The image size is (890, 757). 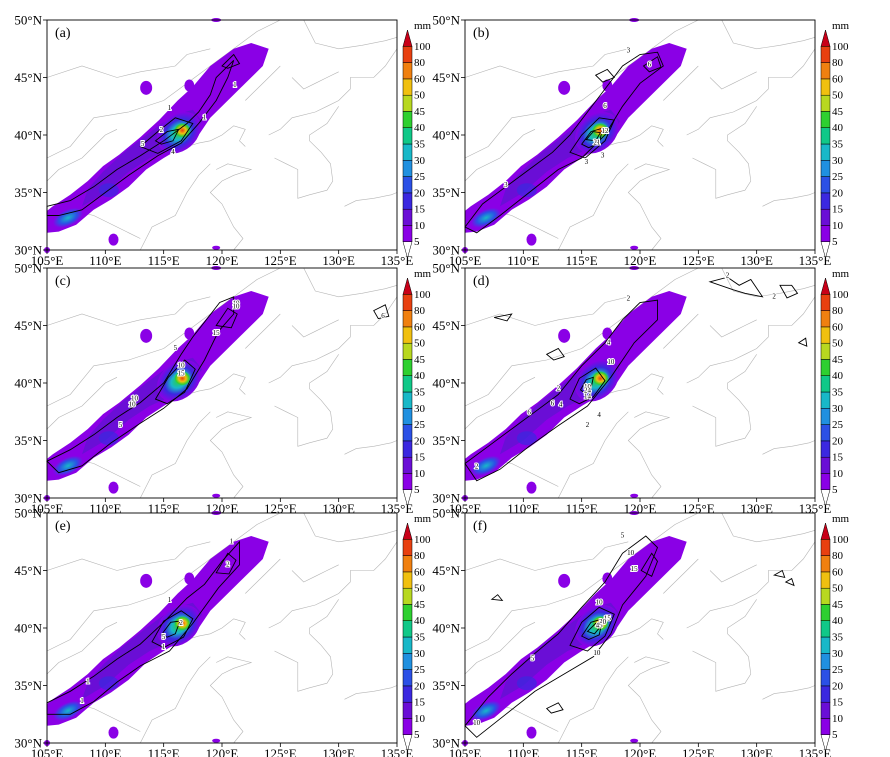 I want to click on precip-shading, so click(x=574, y=628).